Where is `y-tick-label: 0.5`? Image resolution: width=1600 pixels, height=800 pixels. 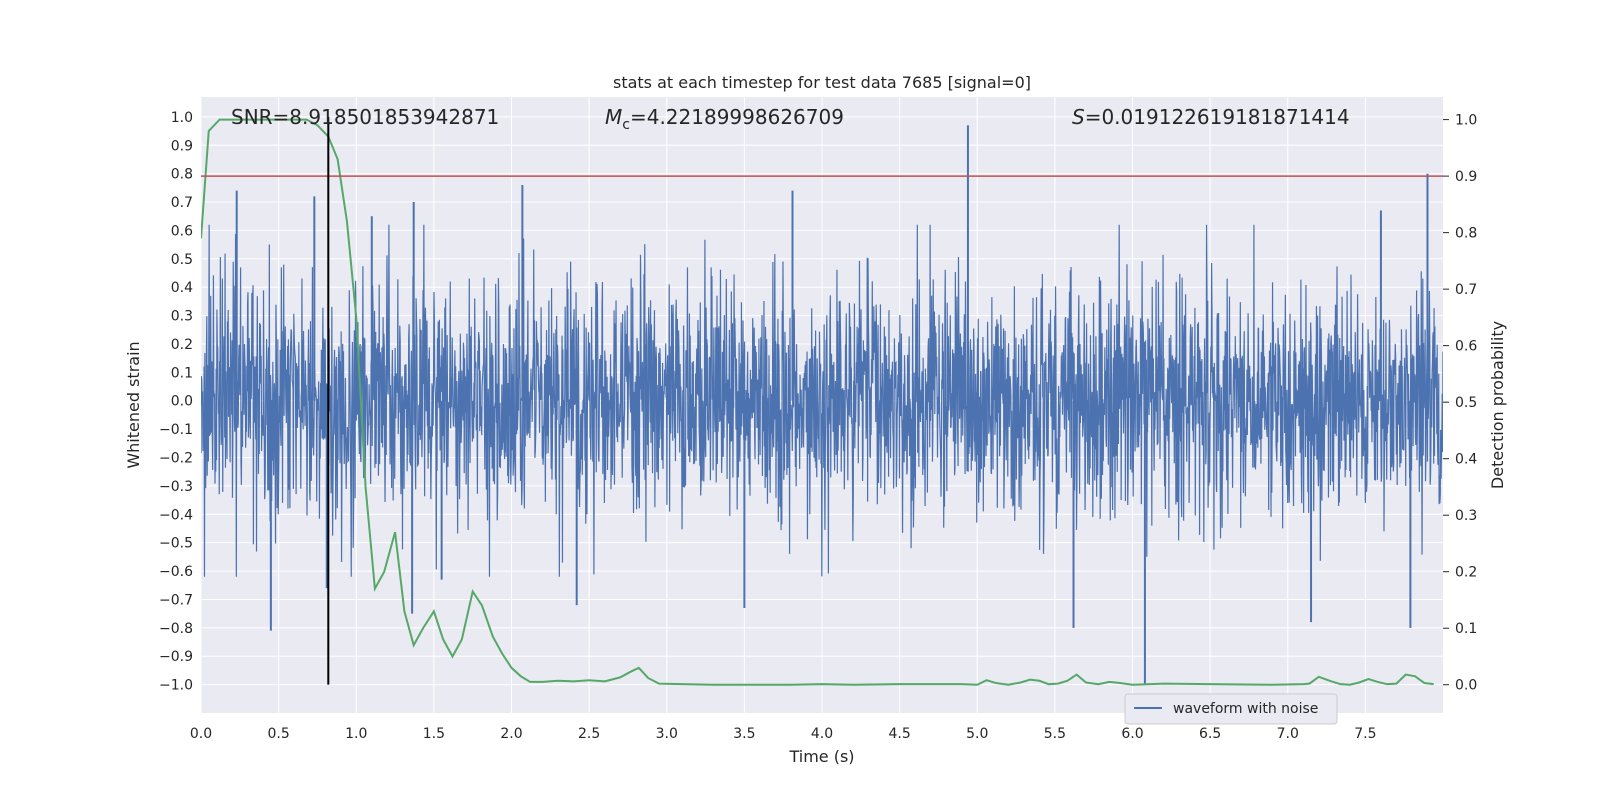 y-tick-label: 0.5 is located at coordinates (182, 260).